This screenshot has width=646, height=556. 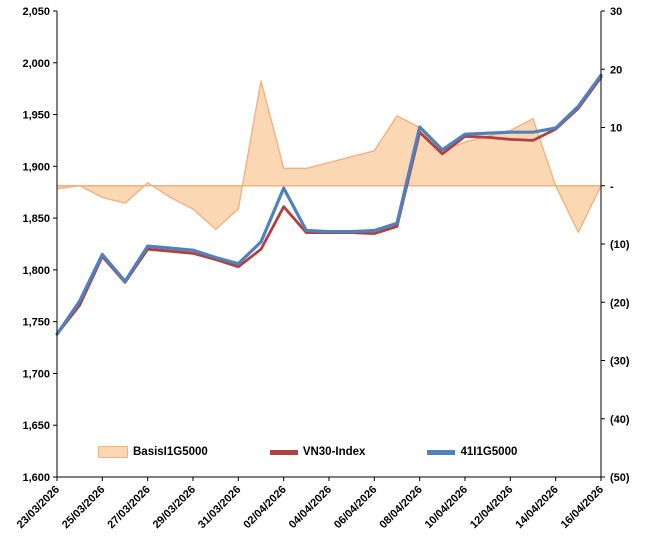 I want to click on svg-text: 04/04/2026, so click(x=310, y=507).